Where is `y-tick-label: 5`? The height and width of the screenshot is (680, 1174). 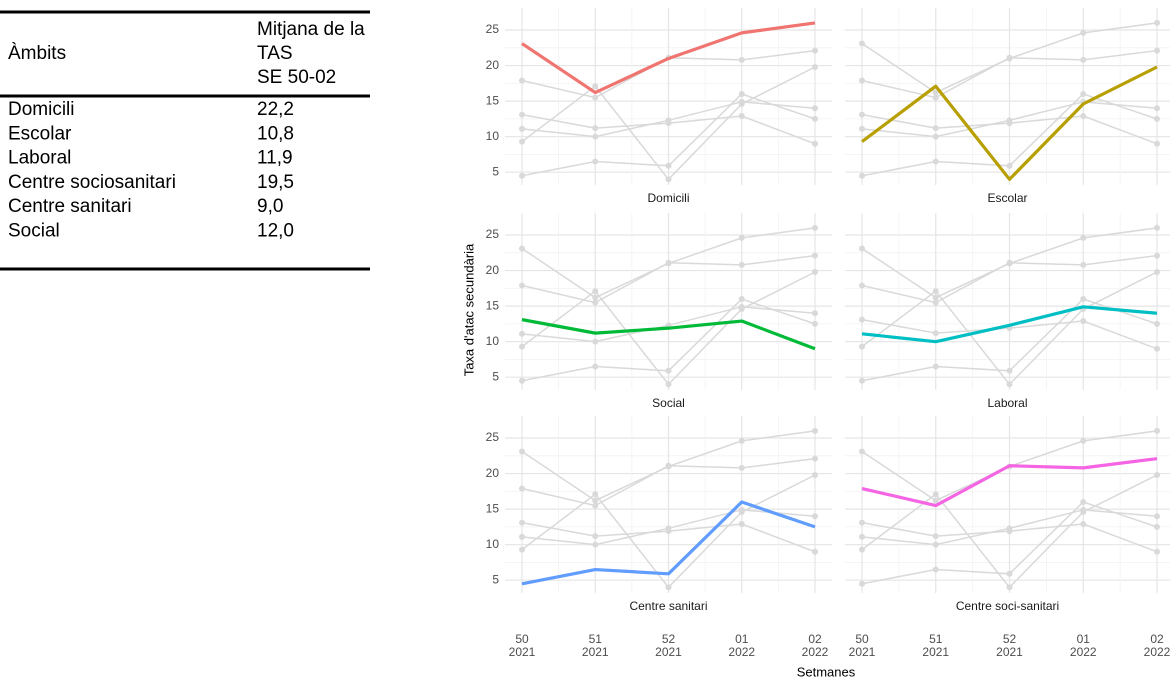 y-tick-label: 5 is located at coordinates (495, 376).